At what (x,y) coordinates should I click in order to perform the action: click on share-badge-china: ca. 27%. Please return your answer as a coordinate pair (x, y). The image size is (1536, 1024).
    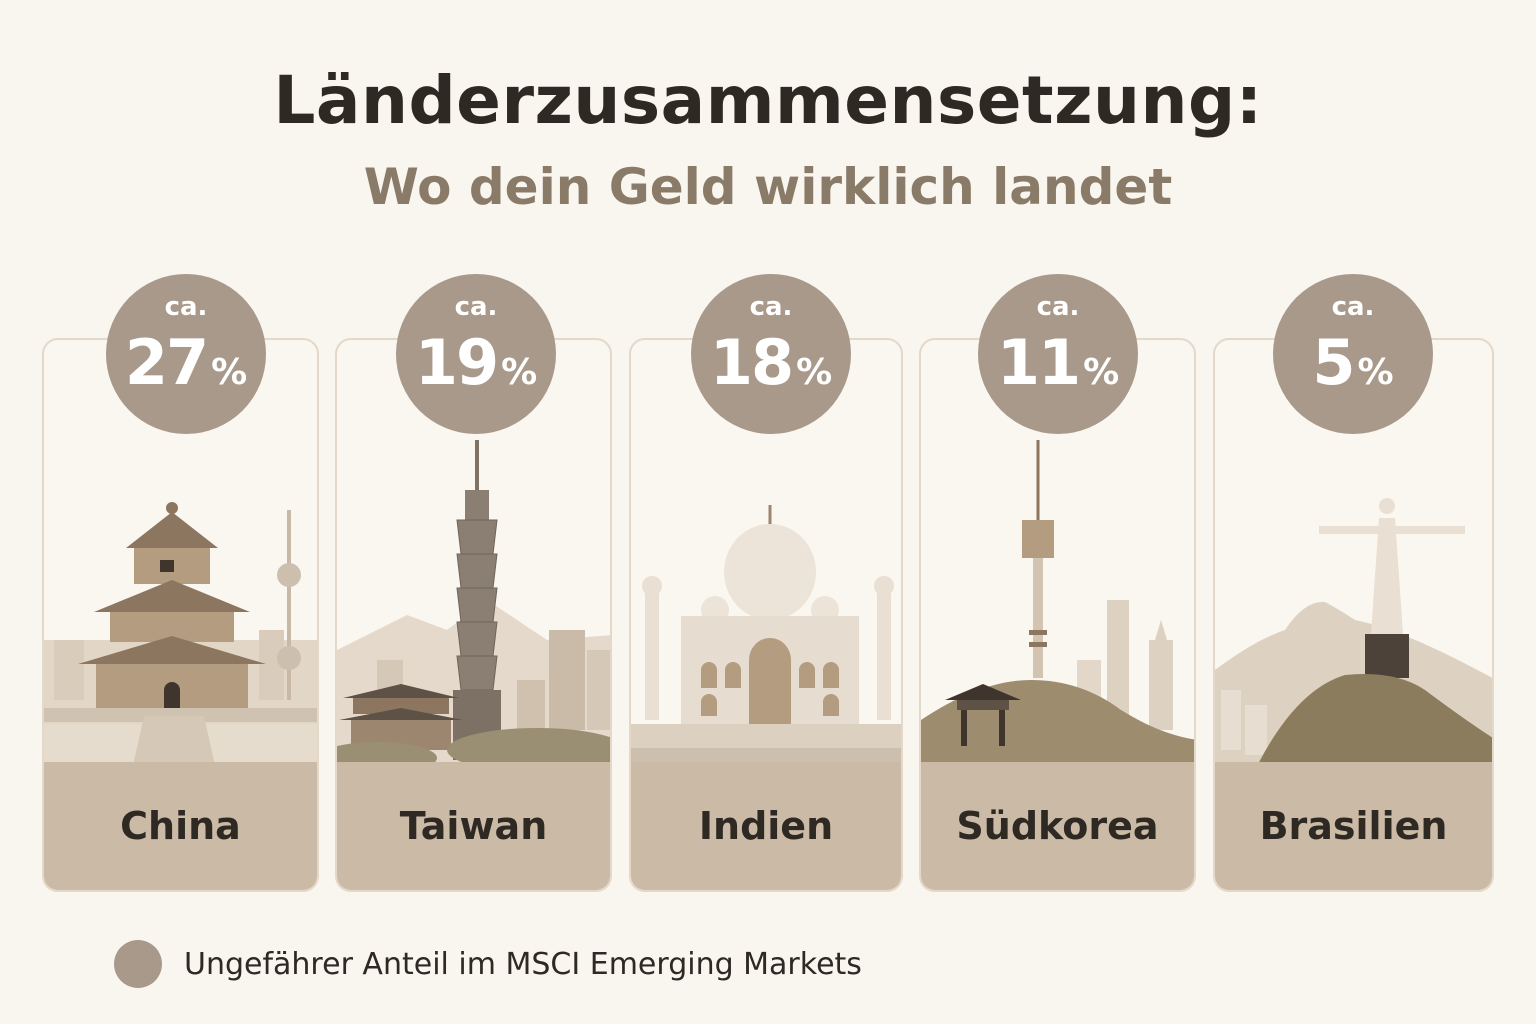
    Looking at the image, I should click on (186, 354).